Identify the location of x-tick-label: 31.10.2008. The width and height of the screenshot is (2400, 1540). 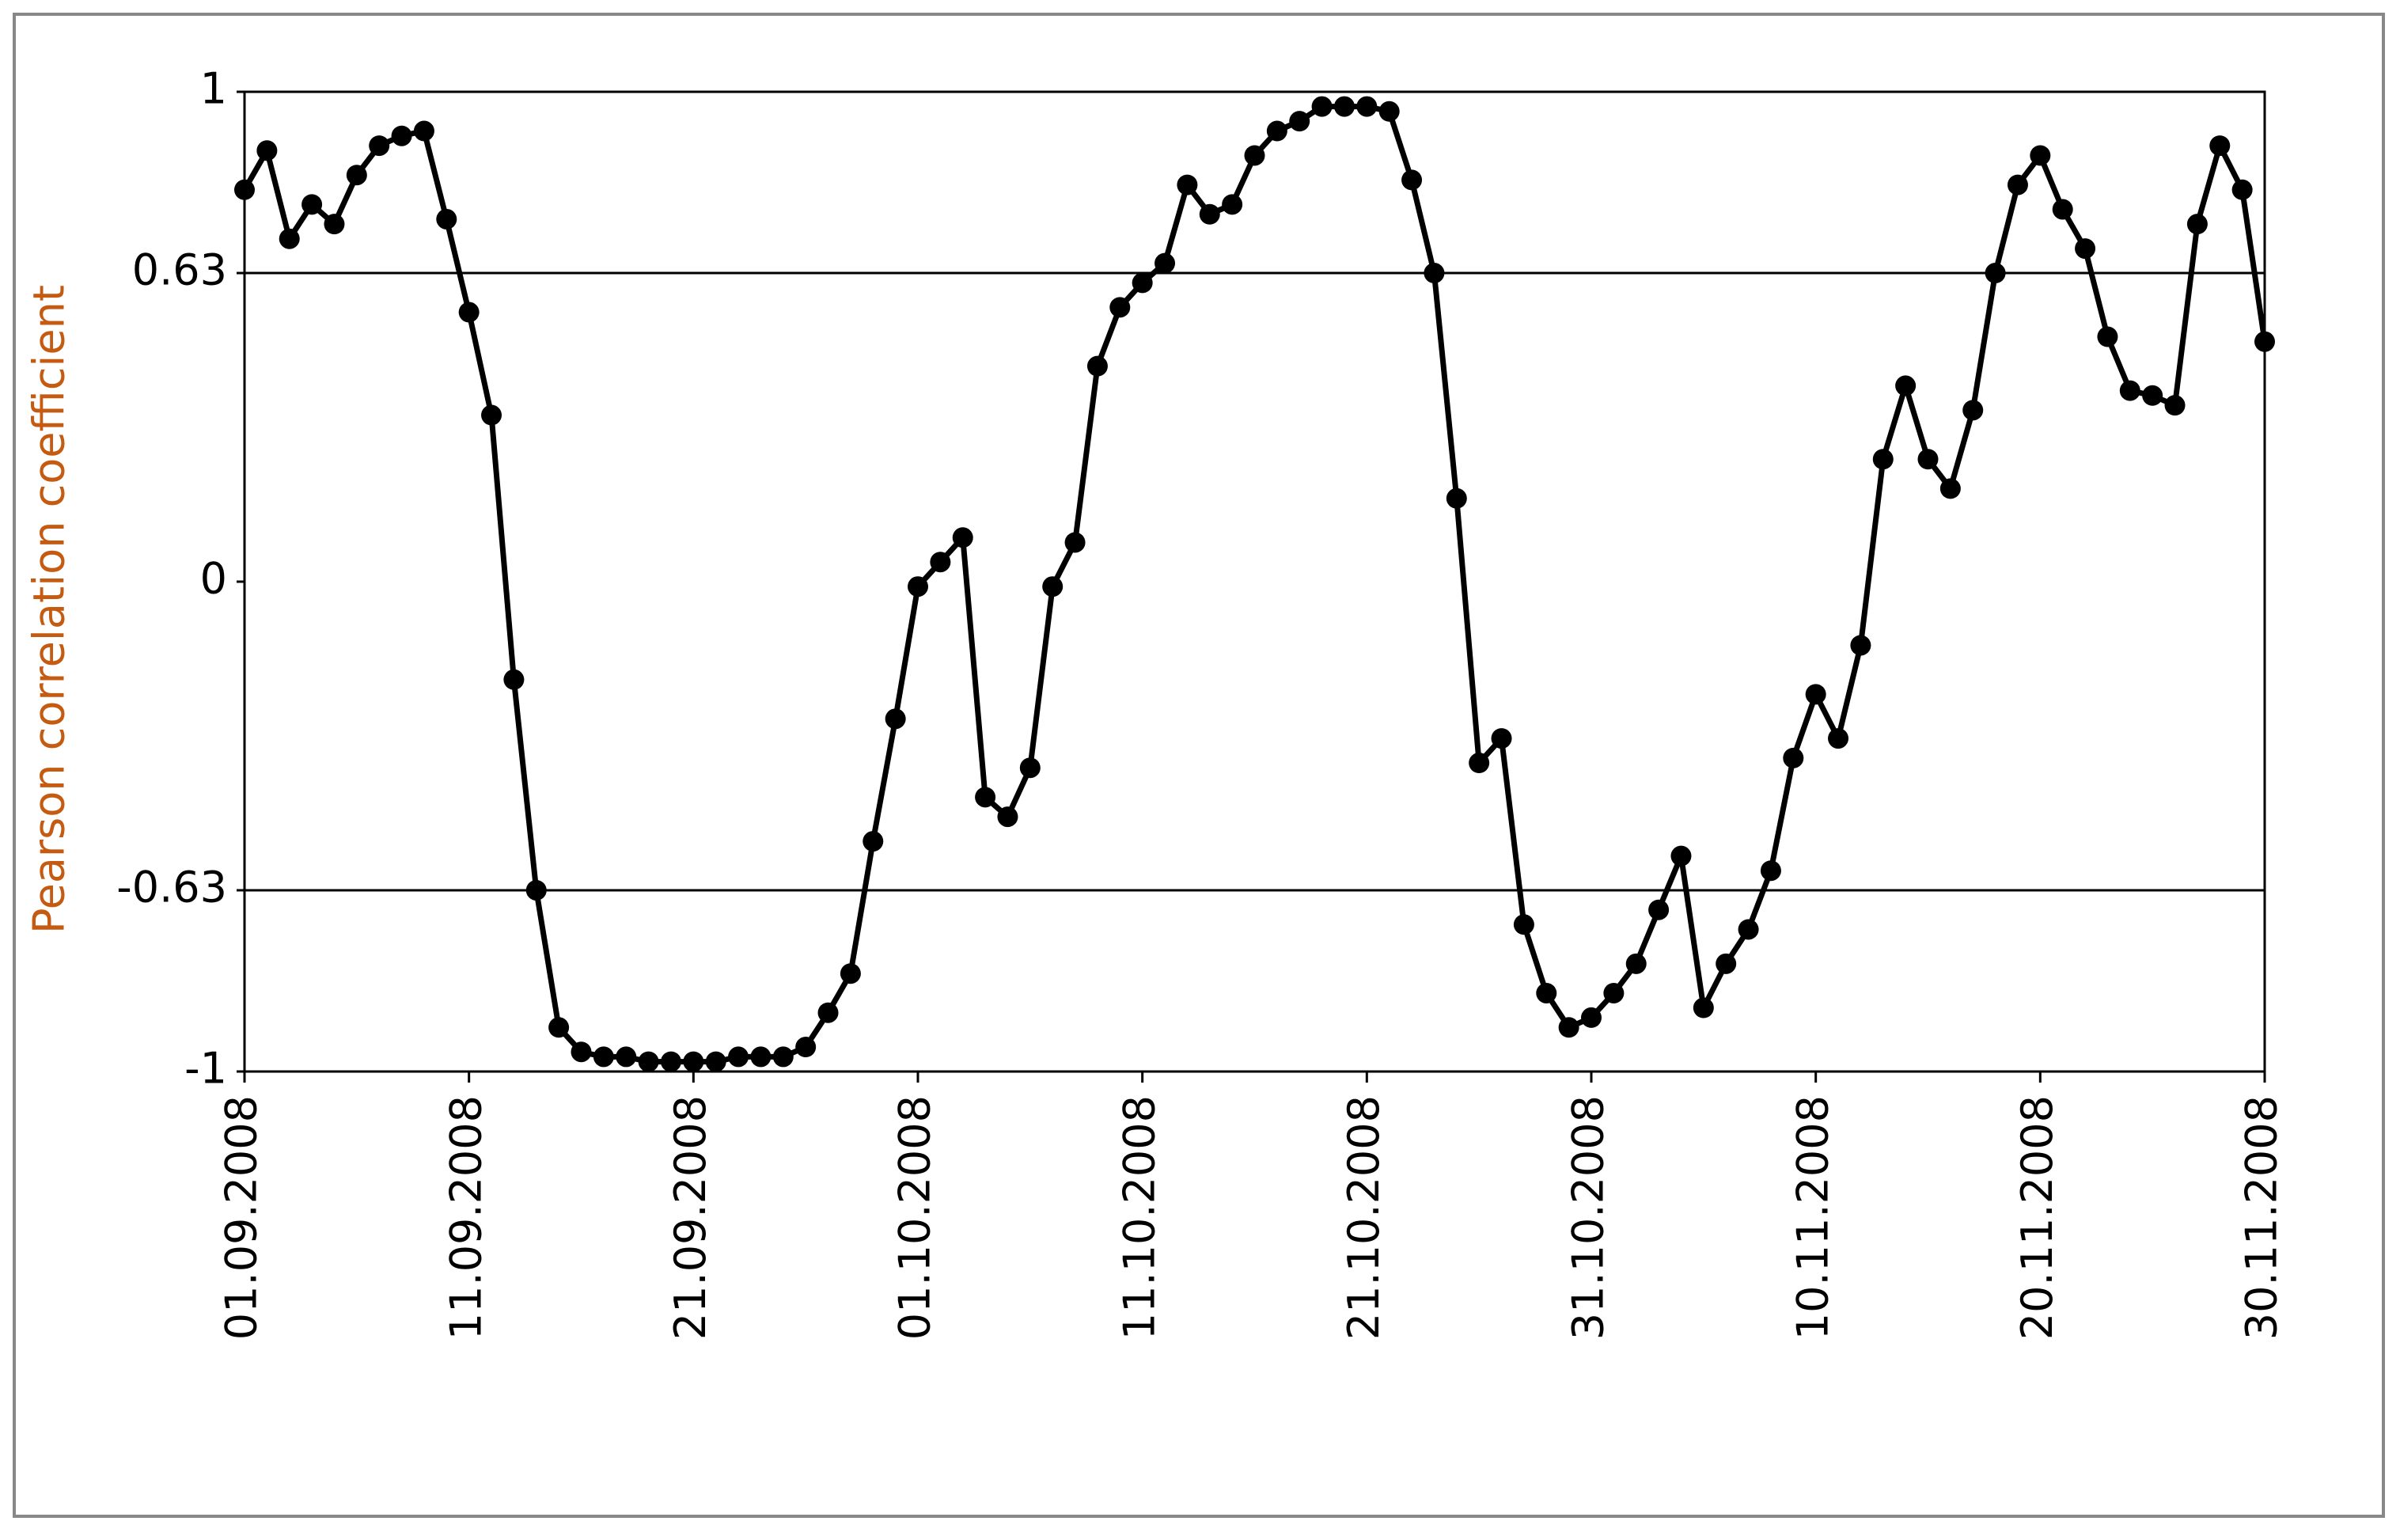
(1588, 1217).